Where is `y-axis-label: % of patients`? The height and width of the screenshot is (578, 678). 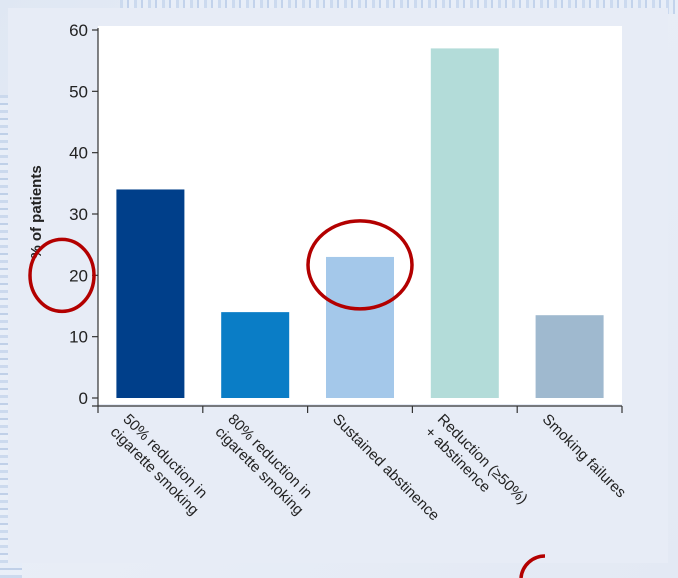
y-axis-label: % of patients is located at coordinates (36, 211).